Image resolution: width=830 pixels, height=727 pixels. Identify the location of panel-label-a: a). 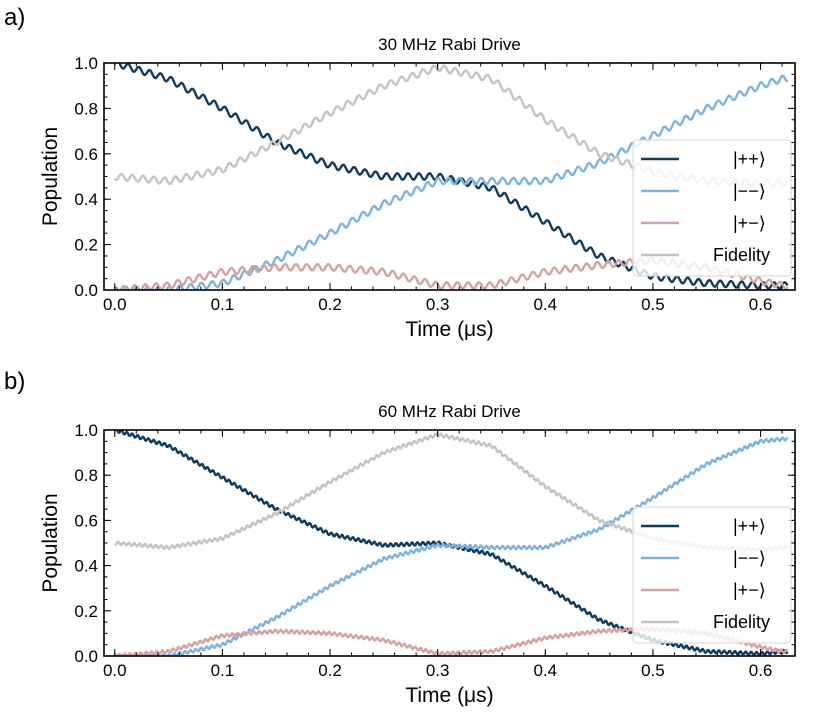
(15, 17).